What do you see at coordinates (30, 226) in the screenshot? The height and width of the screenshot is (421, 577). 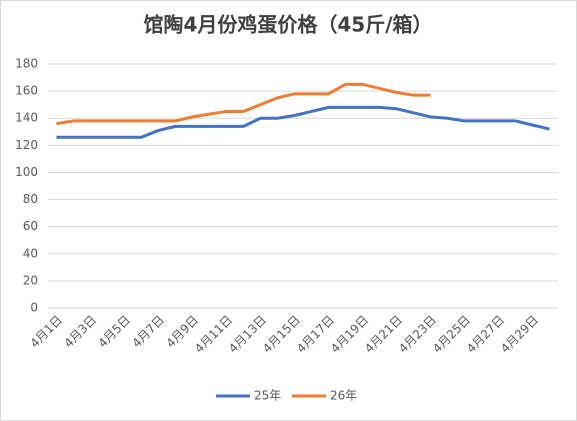 I see `y-tick-label: 60` at bounding box center [30, 226].